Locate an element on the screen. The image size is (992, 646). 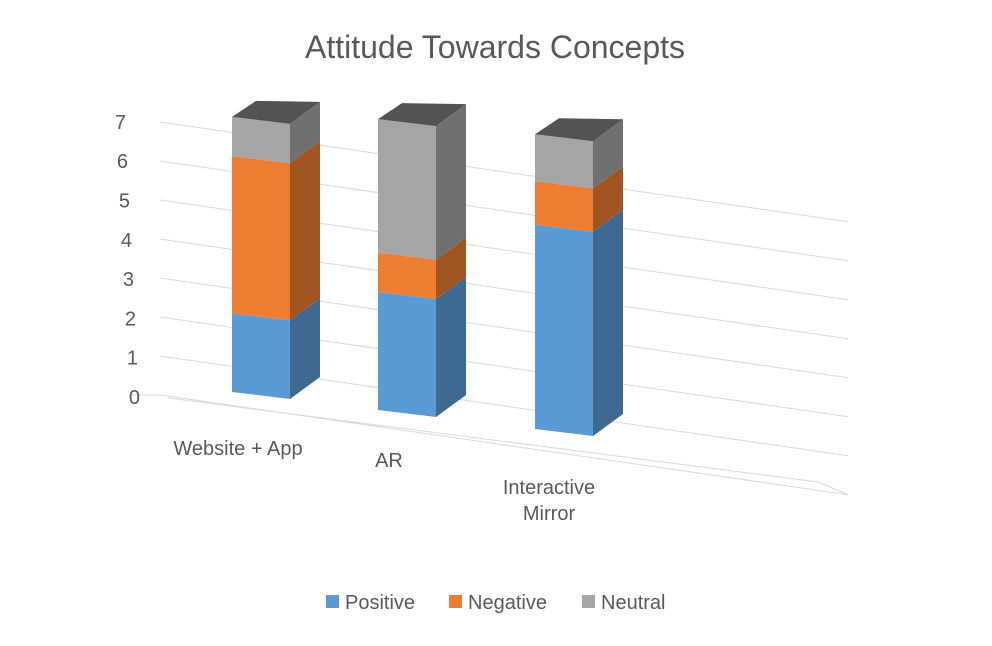
legend-swatch-negative is located at coordinates (455, 601).